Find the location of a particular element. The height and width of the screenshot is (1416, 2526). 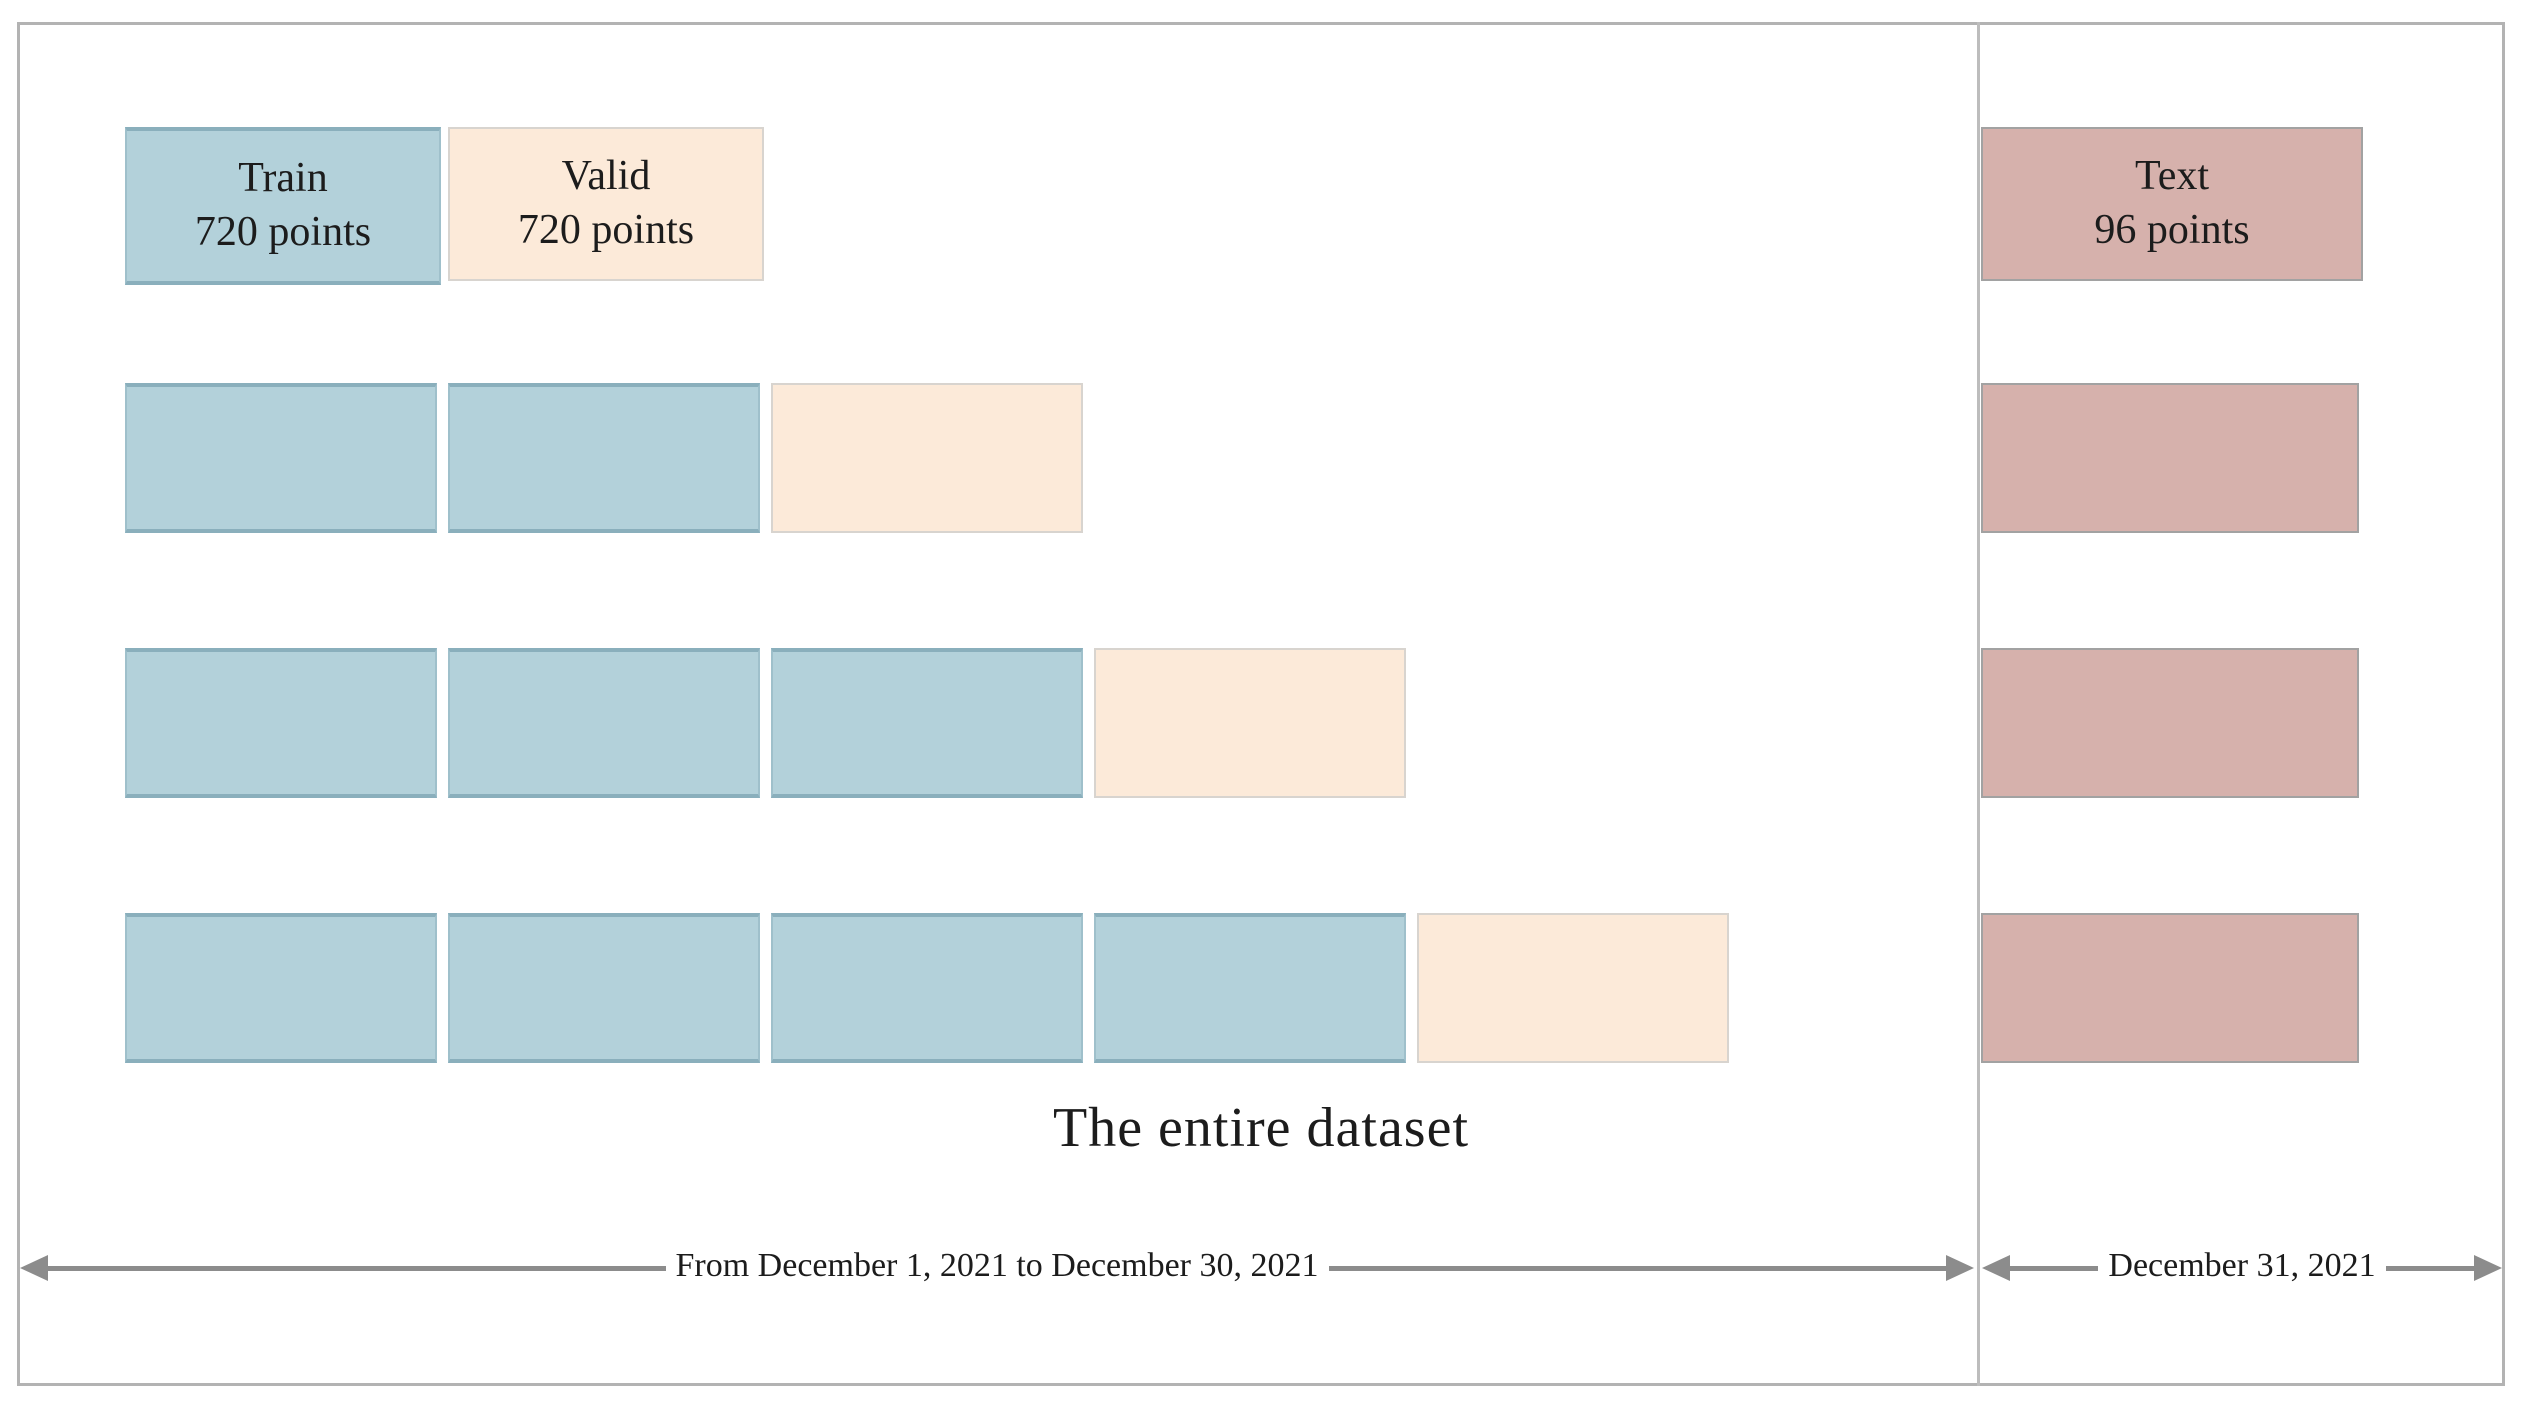

legend-test-box: Text 96 points is located at coordinates (2172, 204).